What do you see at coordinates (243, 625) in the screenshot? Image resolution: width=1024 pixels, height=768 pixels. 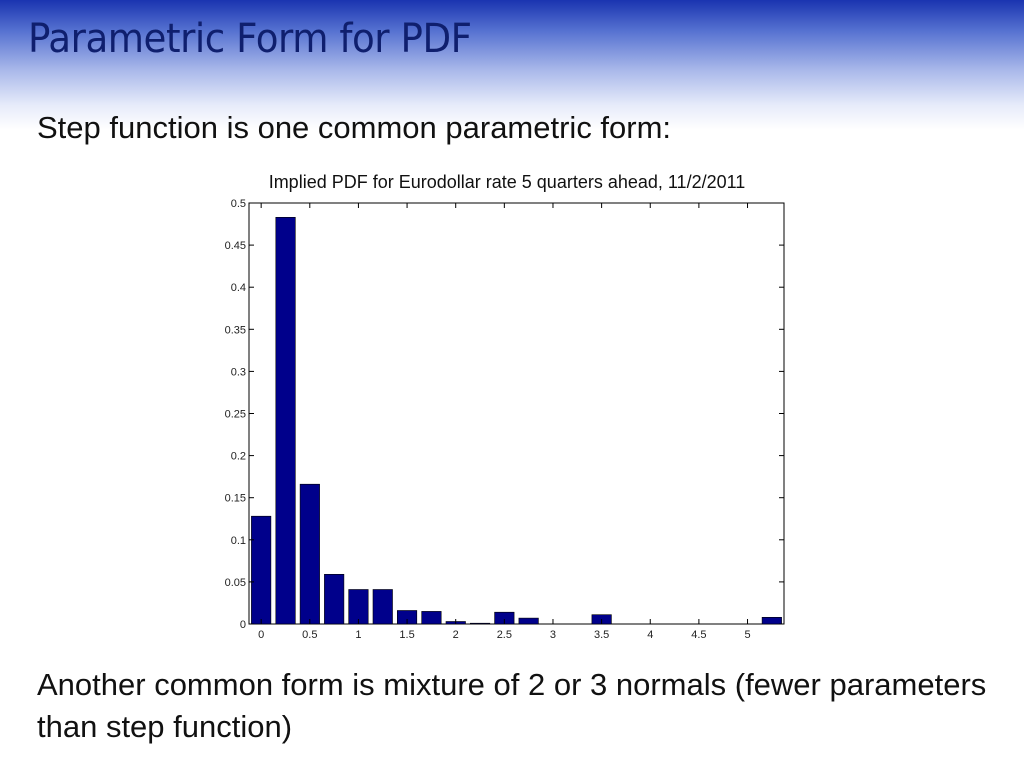 I see `y-tick-label-0: 0` at bounding box center [243, 625].